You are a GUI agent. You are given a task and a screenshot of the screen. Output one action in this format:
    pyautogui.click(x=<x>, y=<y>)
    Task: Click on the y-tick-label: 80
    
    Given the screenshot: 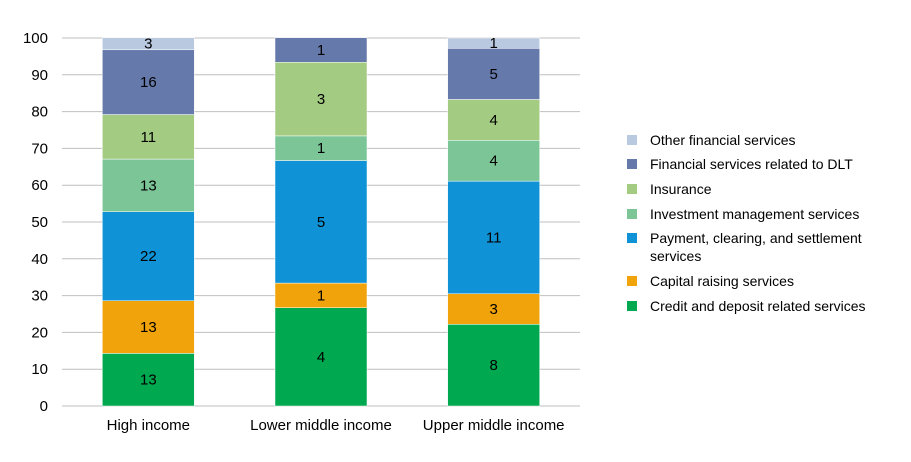 What is the action you would take?
    pyautogui.click(x=39, y=112)
    